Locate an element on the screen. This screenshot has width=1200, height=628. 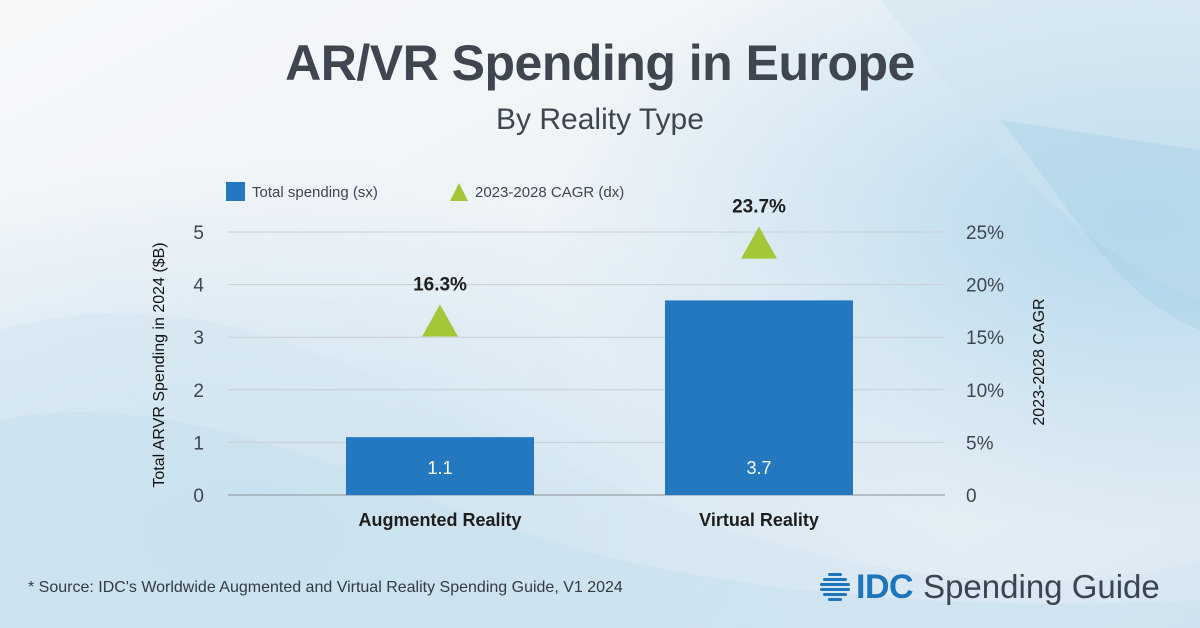
category-label: Virtual Reality is located at coordinates (759, 520).